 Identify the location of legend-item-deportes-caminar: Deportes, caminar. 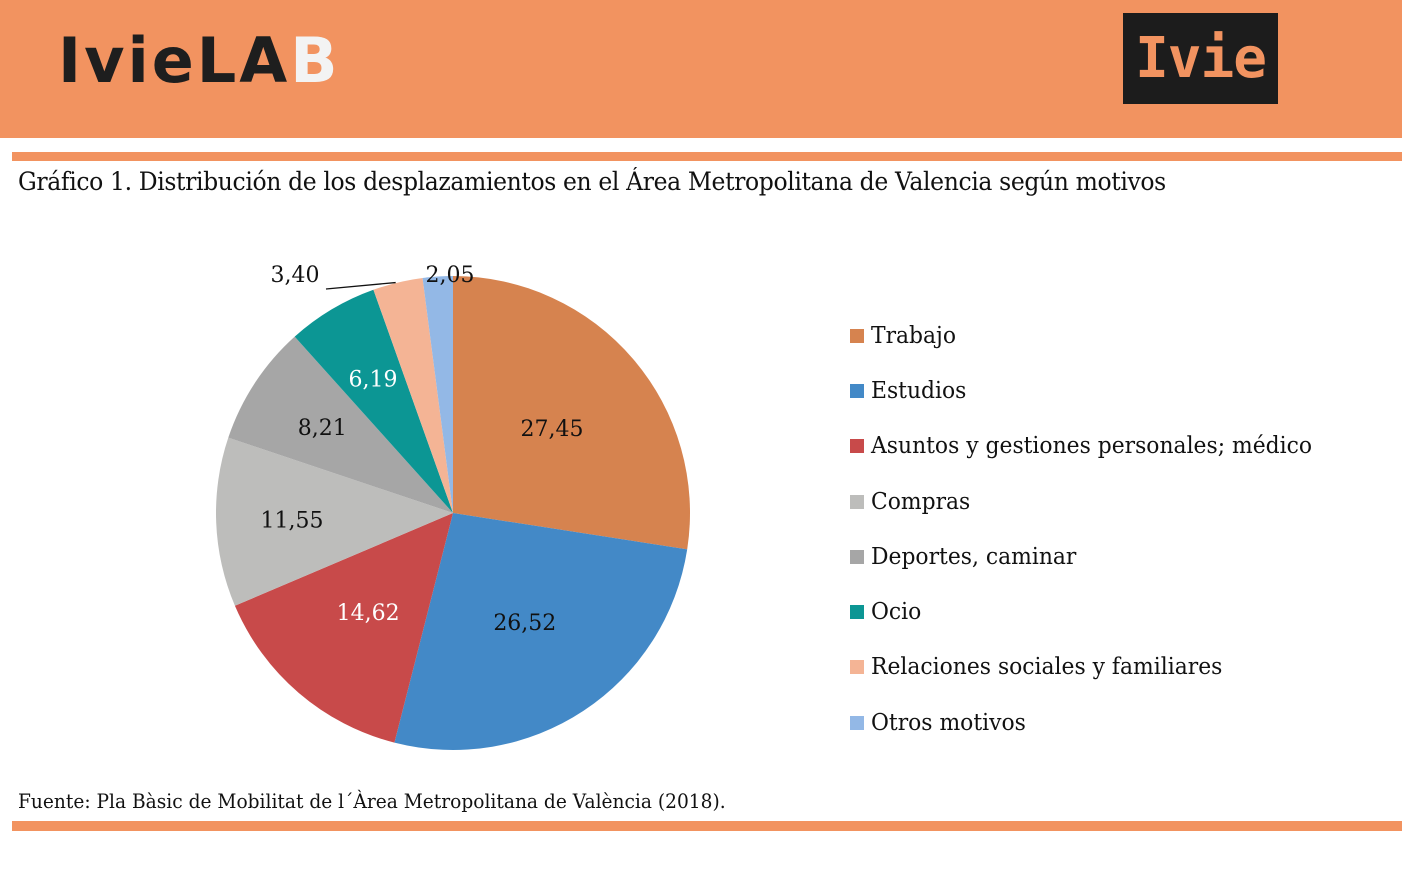
(1092, 556).